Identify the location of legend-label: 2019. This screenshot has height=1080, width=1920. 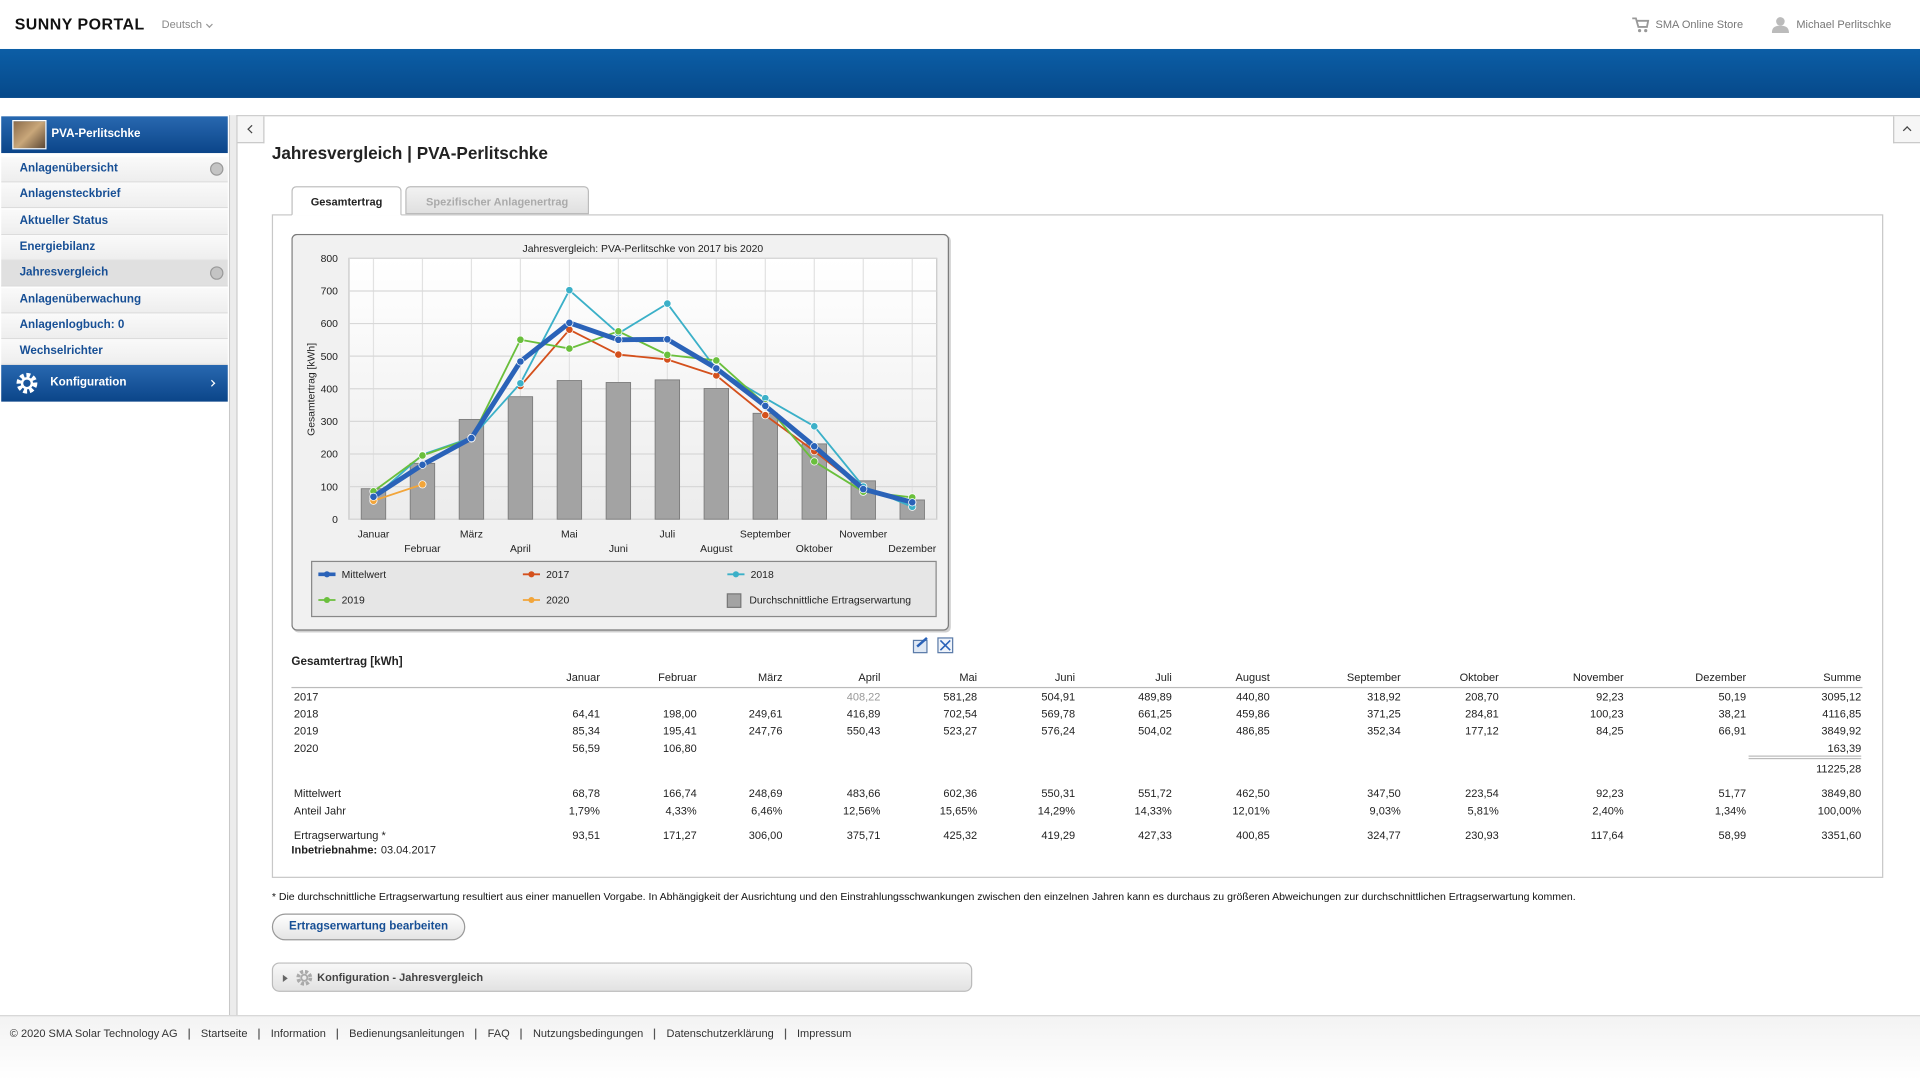
(353, 601).